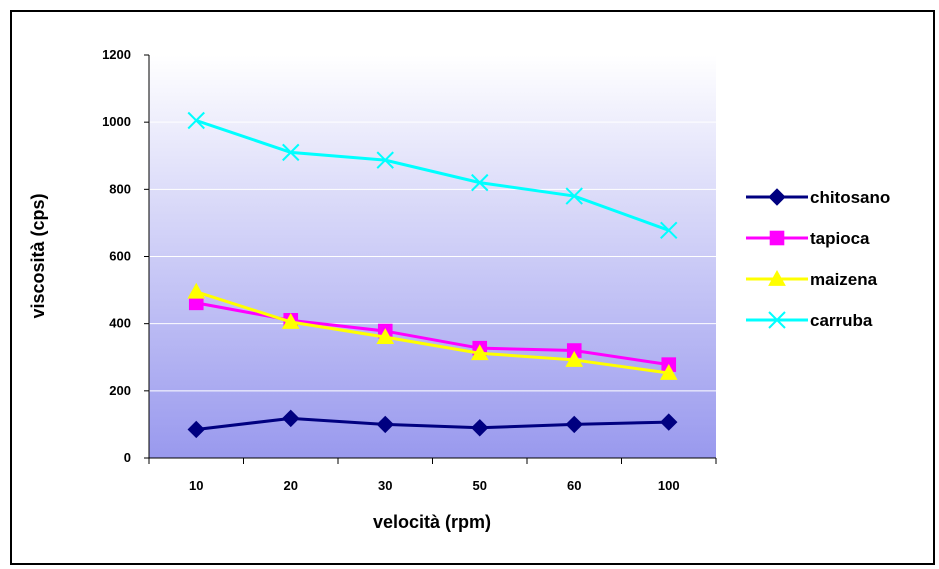  I want to click on series-chitosano, so click(432, 424).